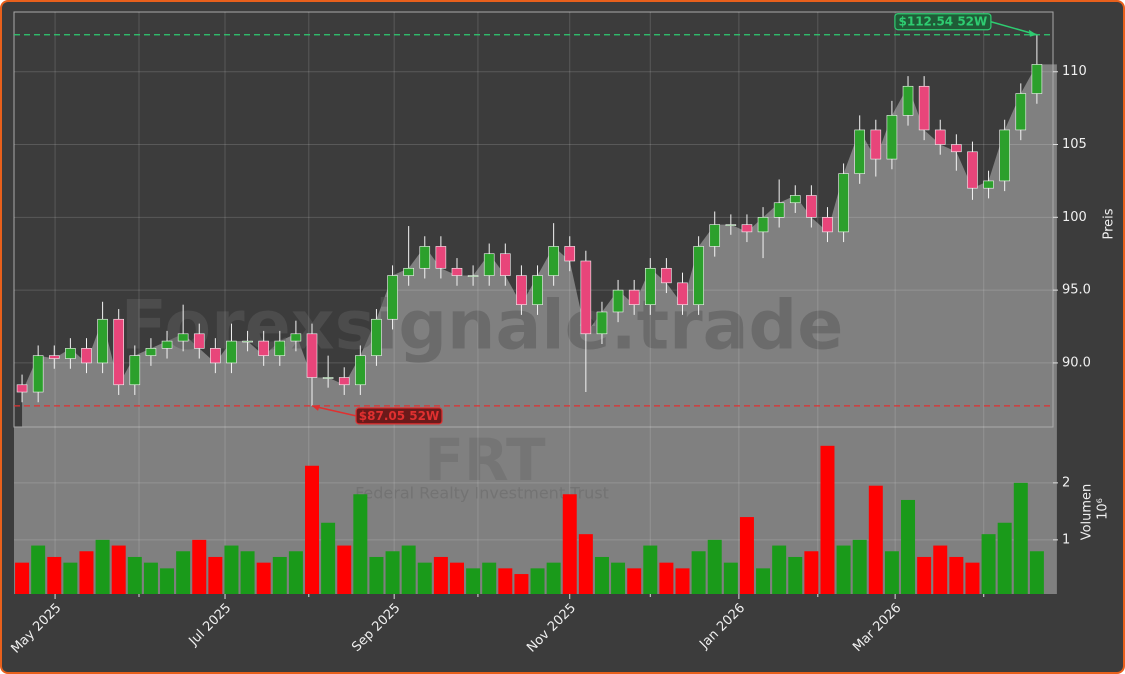 Image resolution: width=1125 pixels, height=674 pixels. I want to click on x-tick-label: Sep 2025, so click(376, 628).